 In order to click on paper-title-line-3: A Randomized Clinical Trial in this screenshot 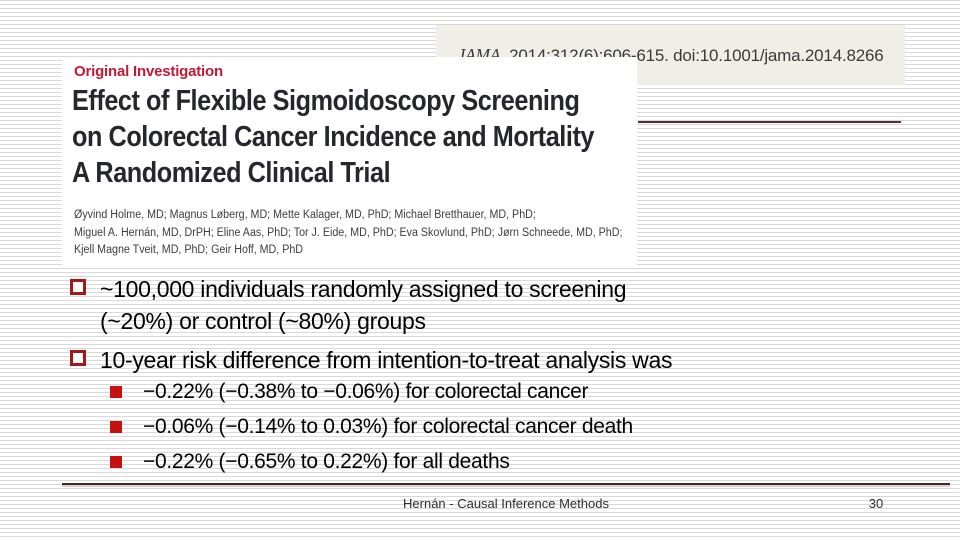, I will do `click(231, 173)`.